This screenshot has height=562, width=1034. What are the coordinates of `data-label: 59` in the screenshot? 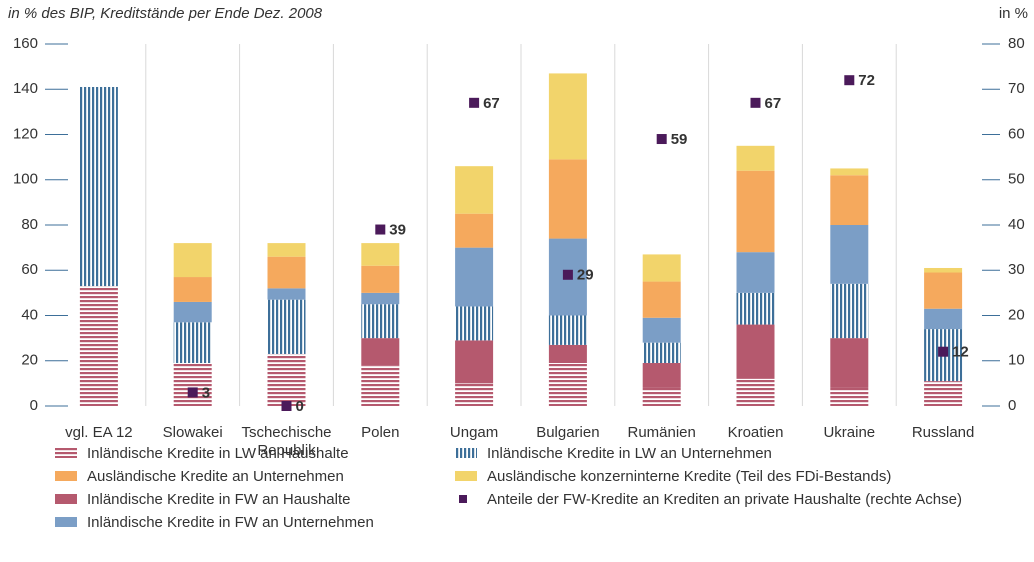 It's located at (679, 139).